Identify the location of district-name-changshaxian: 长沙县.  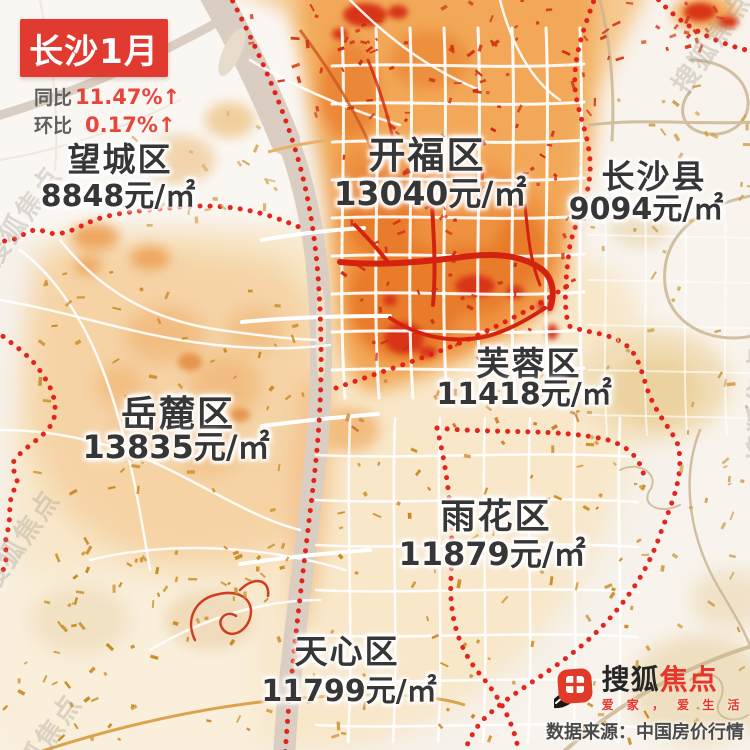
(654, 176).